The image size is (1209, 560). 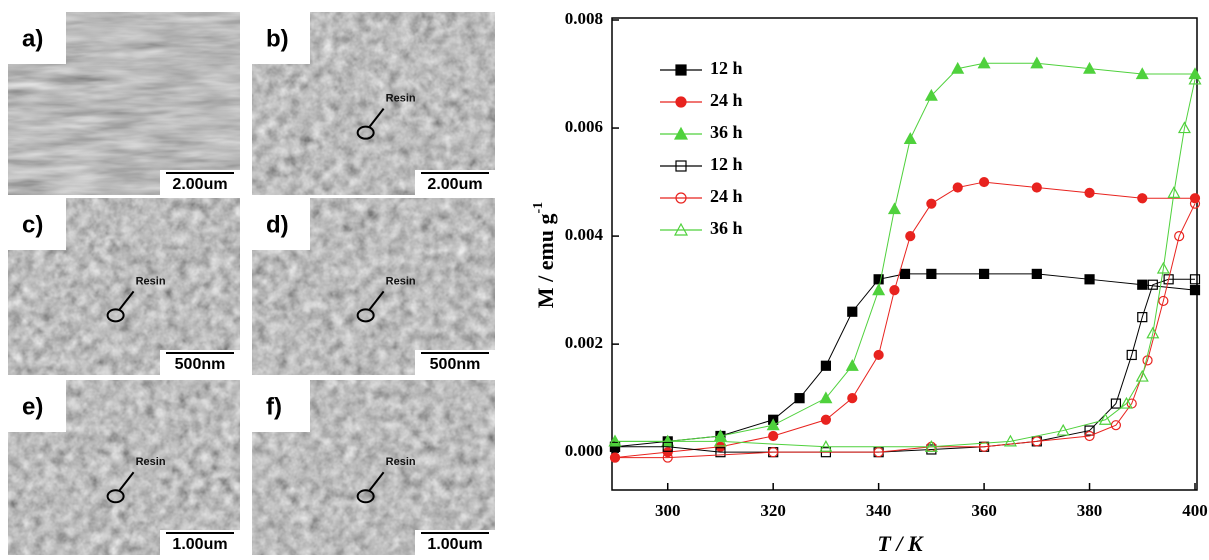 I want to click on y-tick-label: 0.008, so click(x=584, y=18).